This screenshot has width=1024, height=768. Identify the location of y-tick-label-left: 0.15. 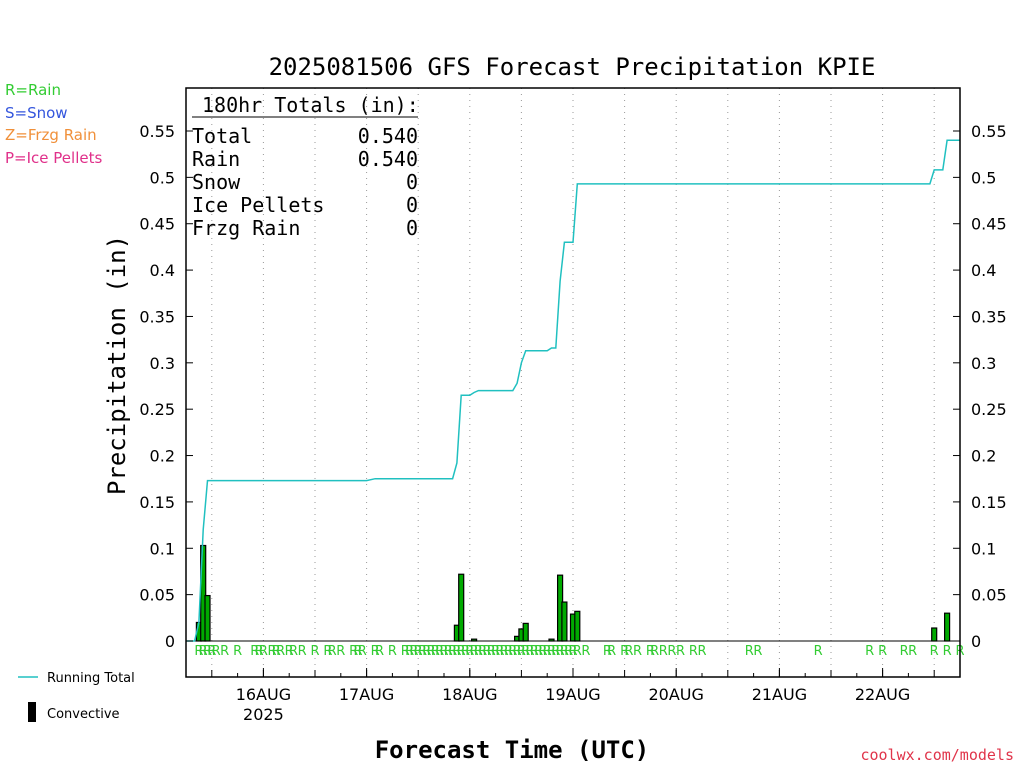
(157, 502).